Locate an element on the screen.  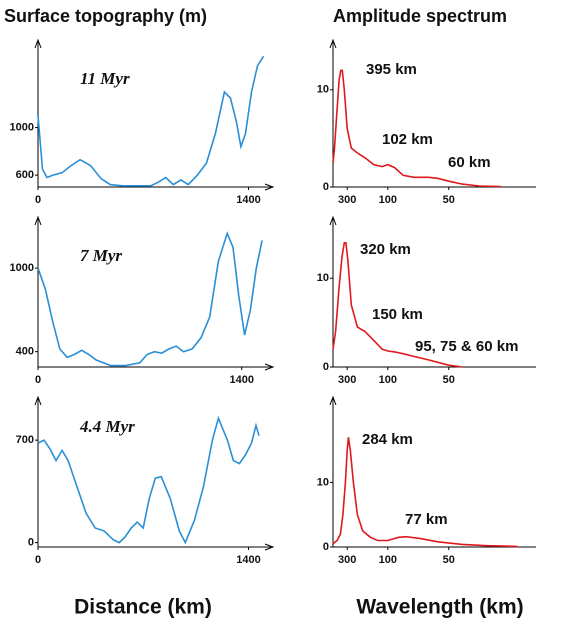
right-x-label: Wavelength (km) is located at coordinates (439, 607).